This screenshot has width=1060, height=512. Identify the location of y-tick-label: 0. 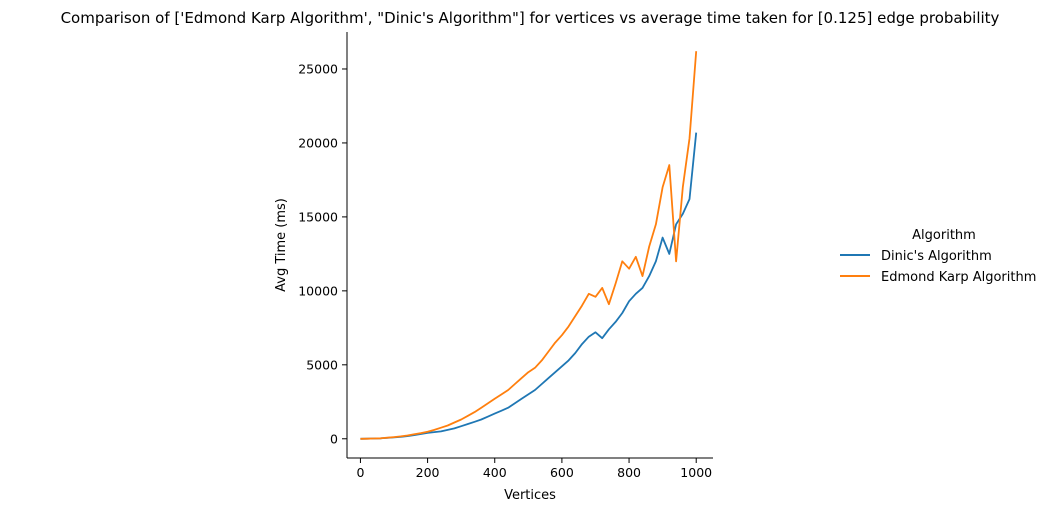
(334, 438).